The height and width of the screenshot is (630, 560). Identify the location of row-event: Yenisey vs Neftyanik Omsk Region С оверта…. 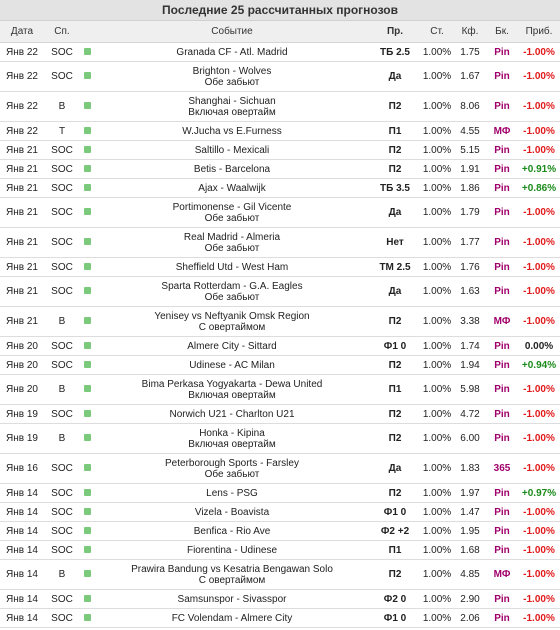
(232, 321).